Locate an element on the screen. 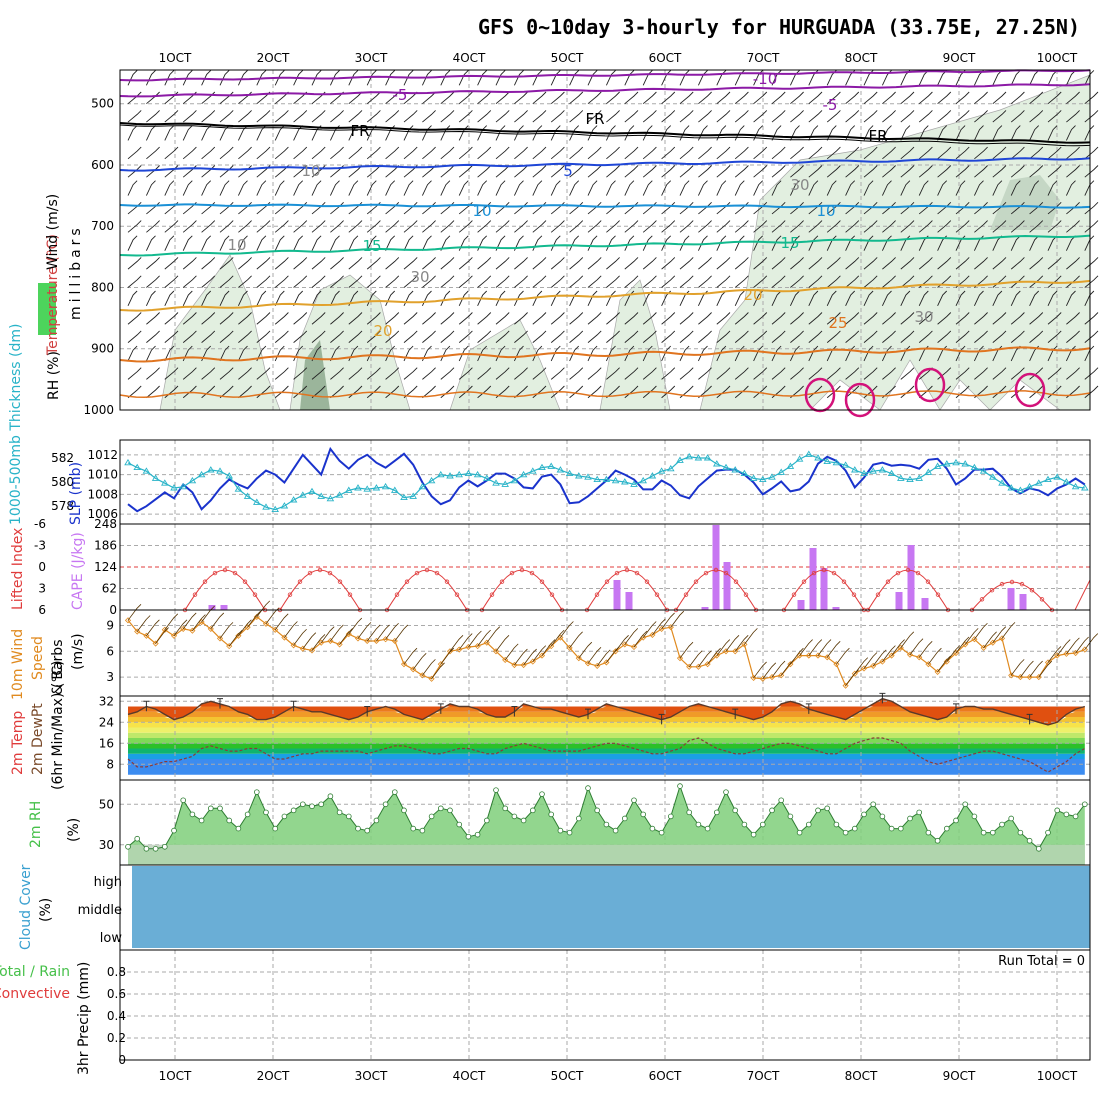 Image resolution: width=1100 pixels, height=1100 pixels. temp-band is located at coordinates (606, 756).